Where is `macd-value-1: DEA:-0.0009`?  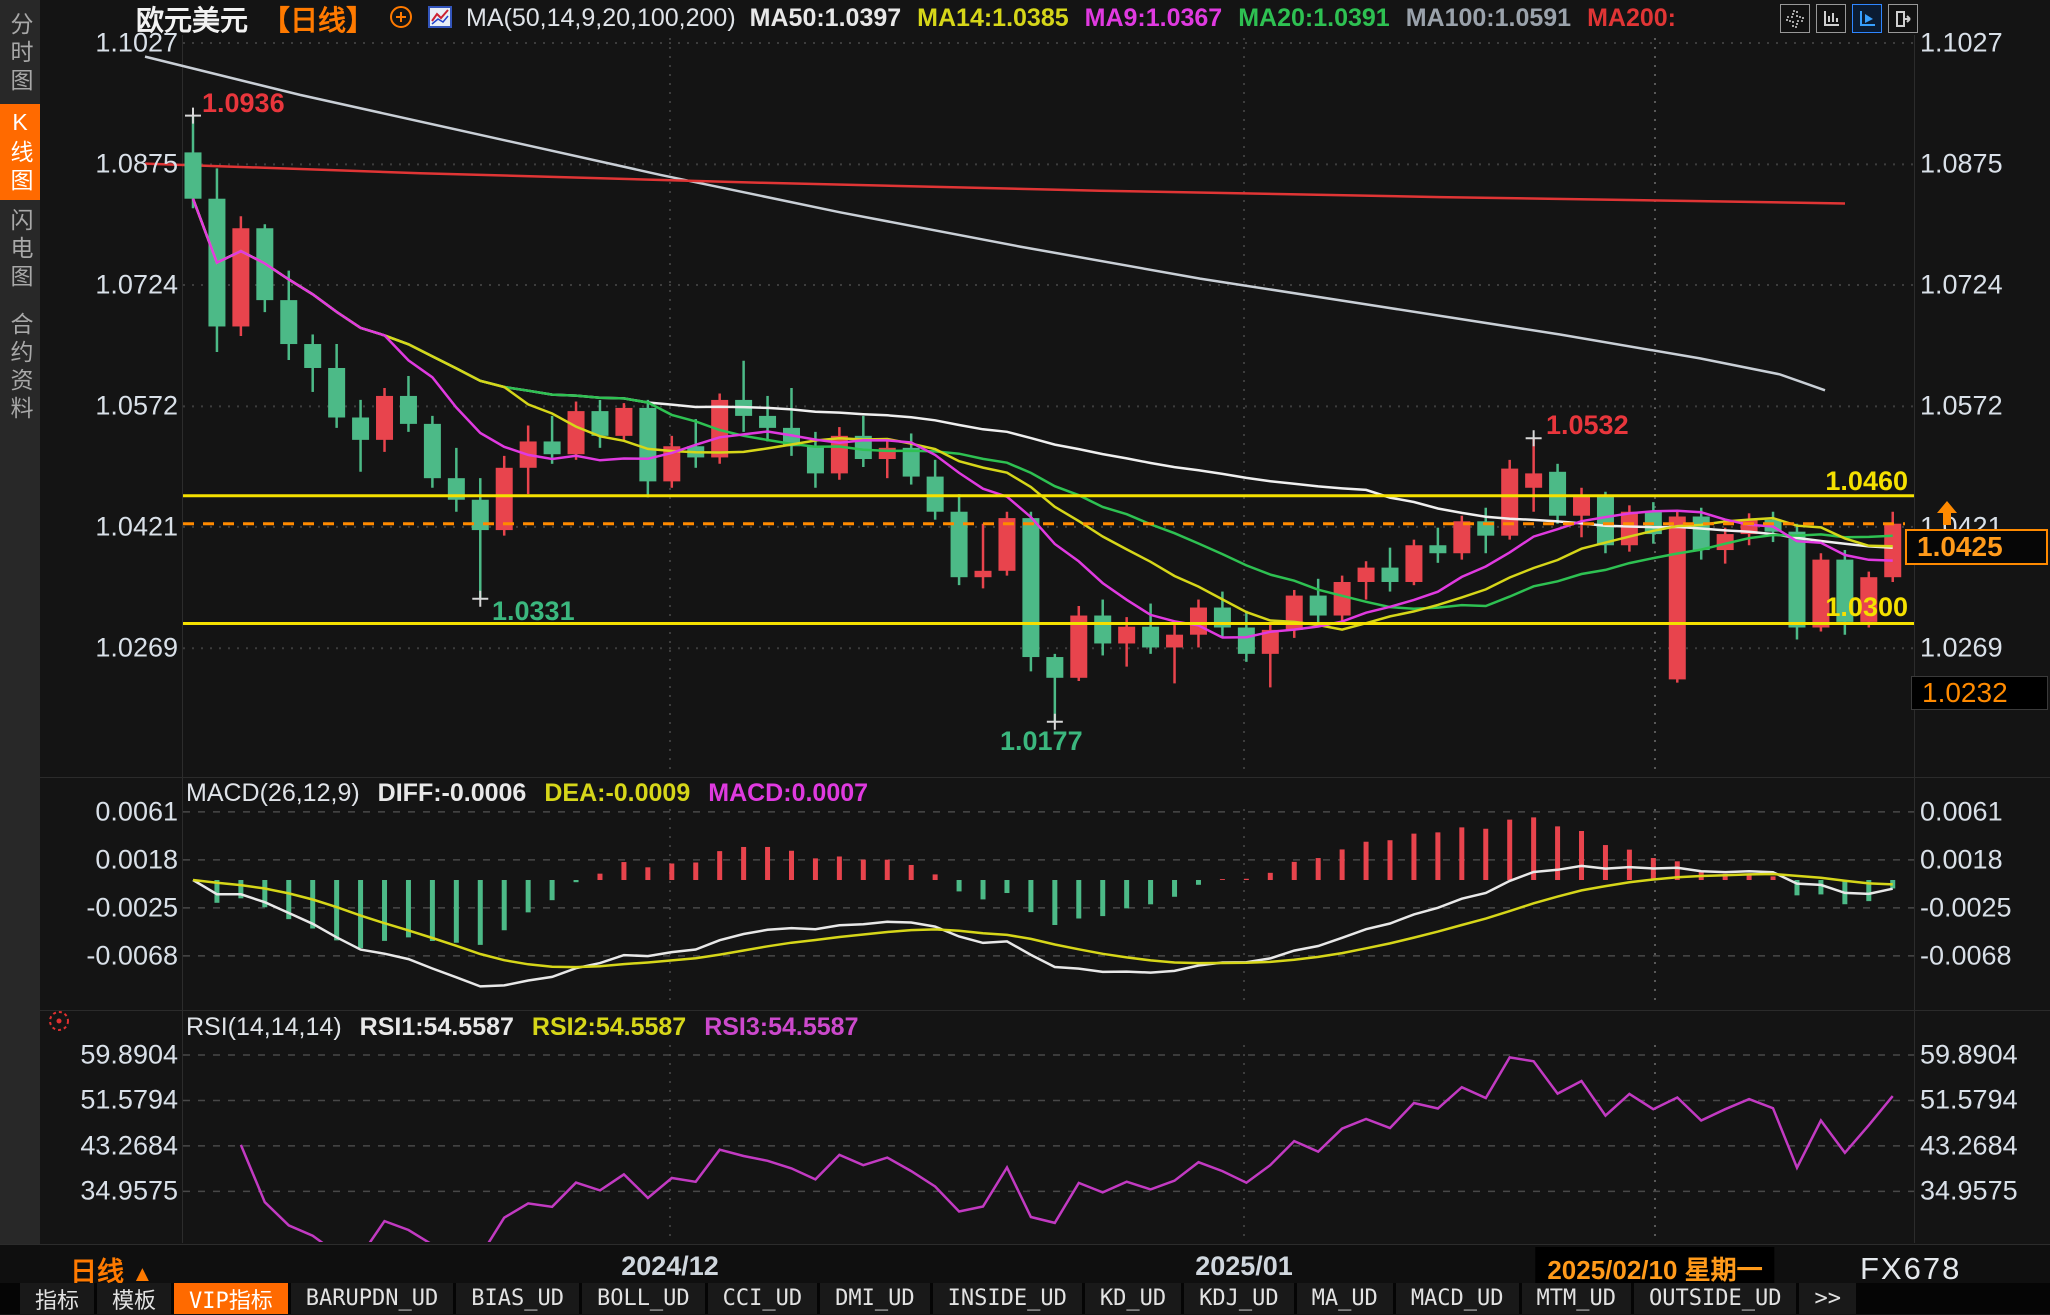
macd-value-1: DEA:-0.0009 is located at coordinates (617, 793).